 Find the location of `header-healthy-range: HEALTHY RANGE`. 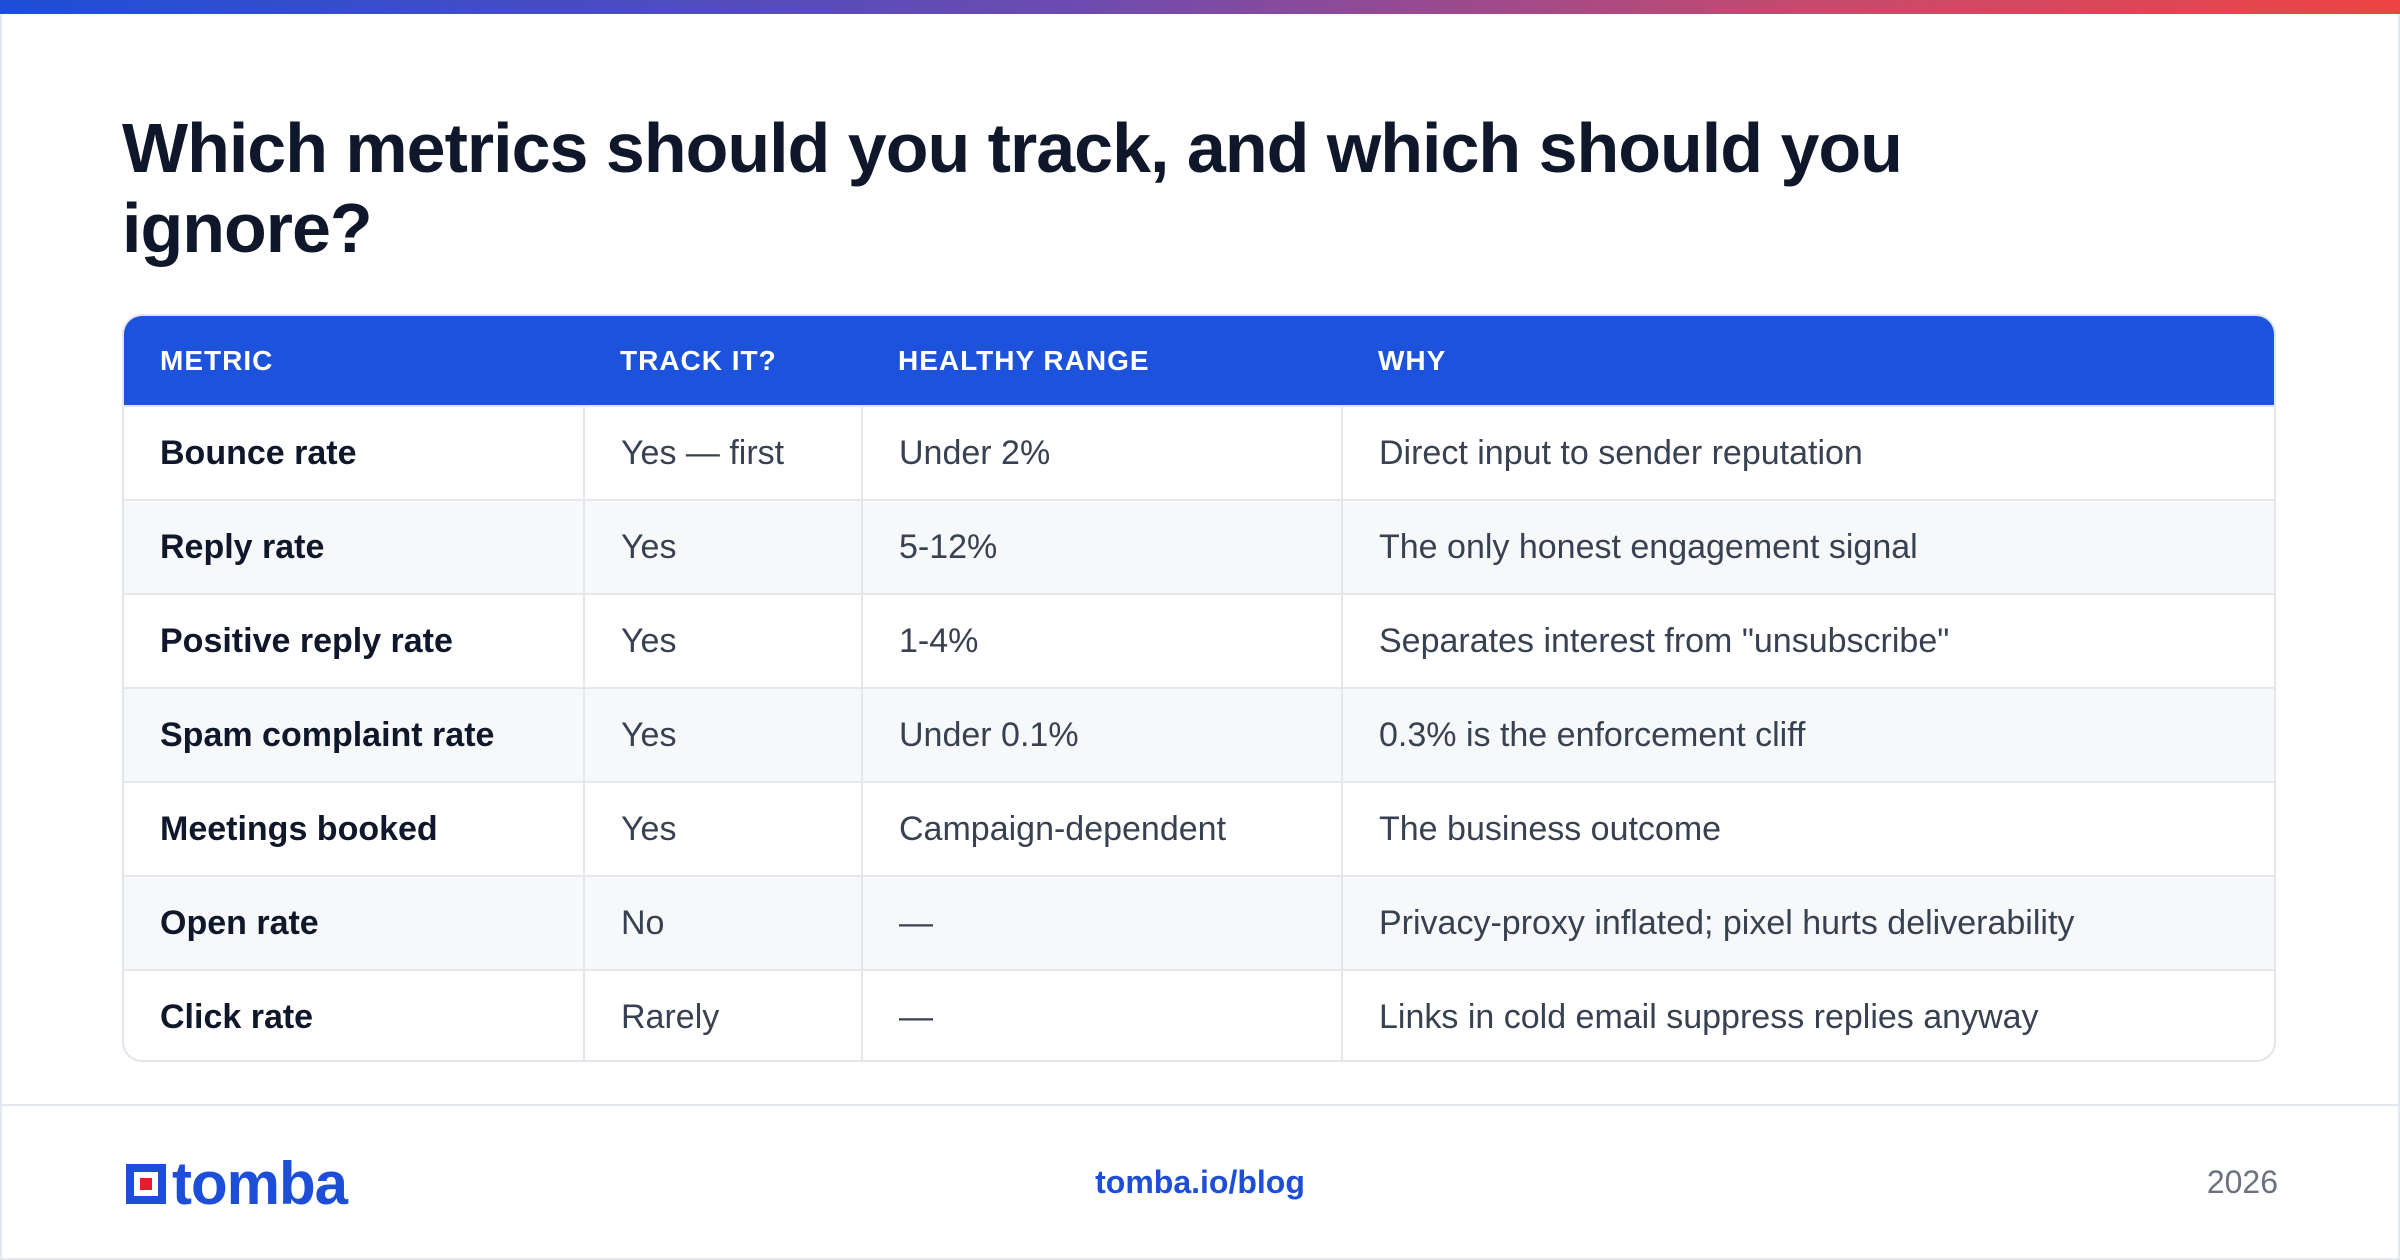

header-healthy-range: HEALTHY RANGE is located at coordinates (1024, 360).